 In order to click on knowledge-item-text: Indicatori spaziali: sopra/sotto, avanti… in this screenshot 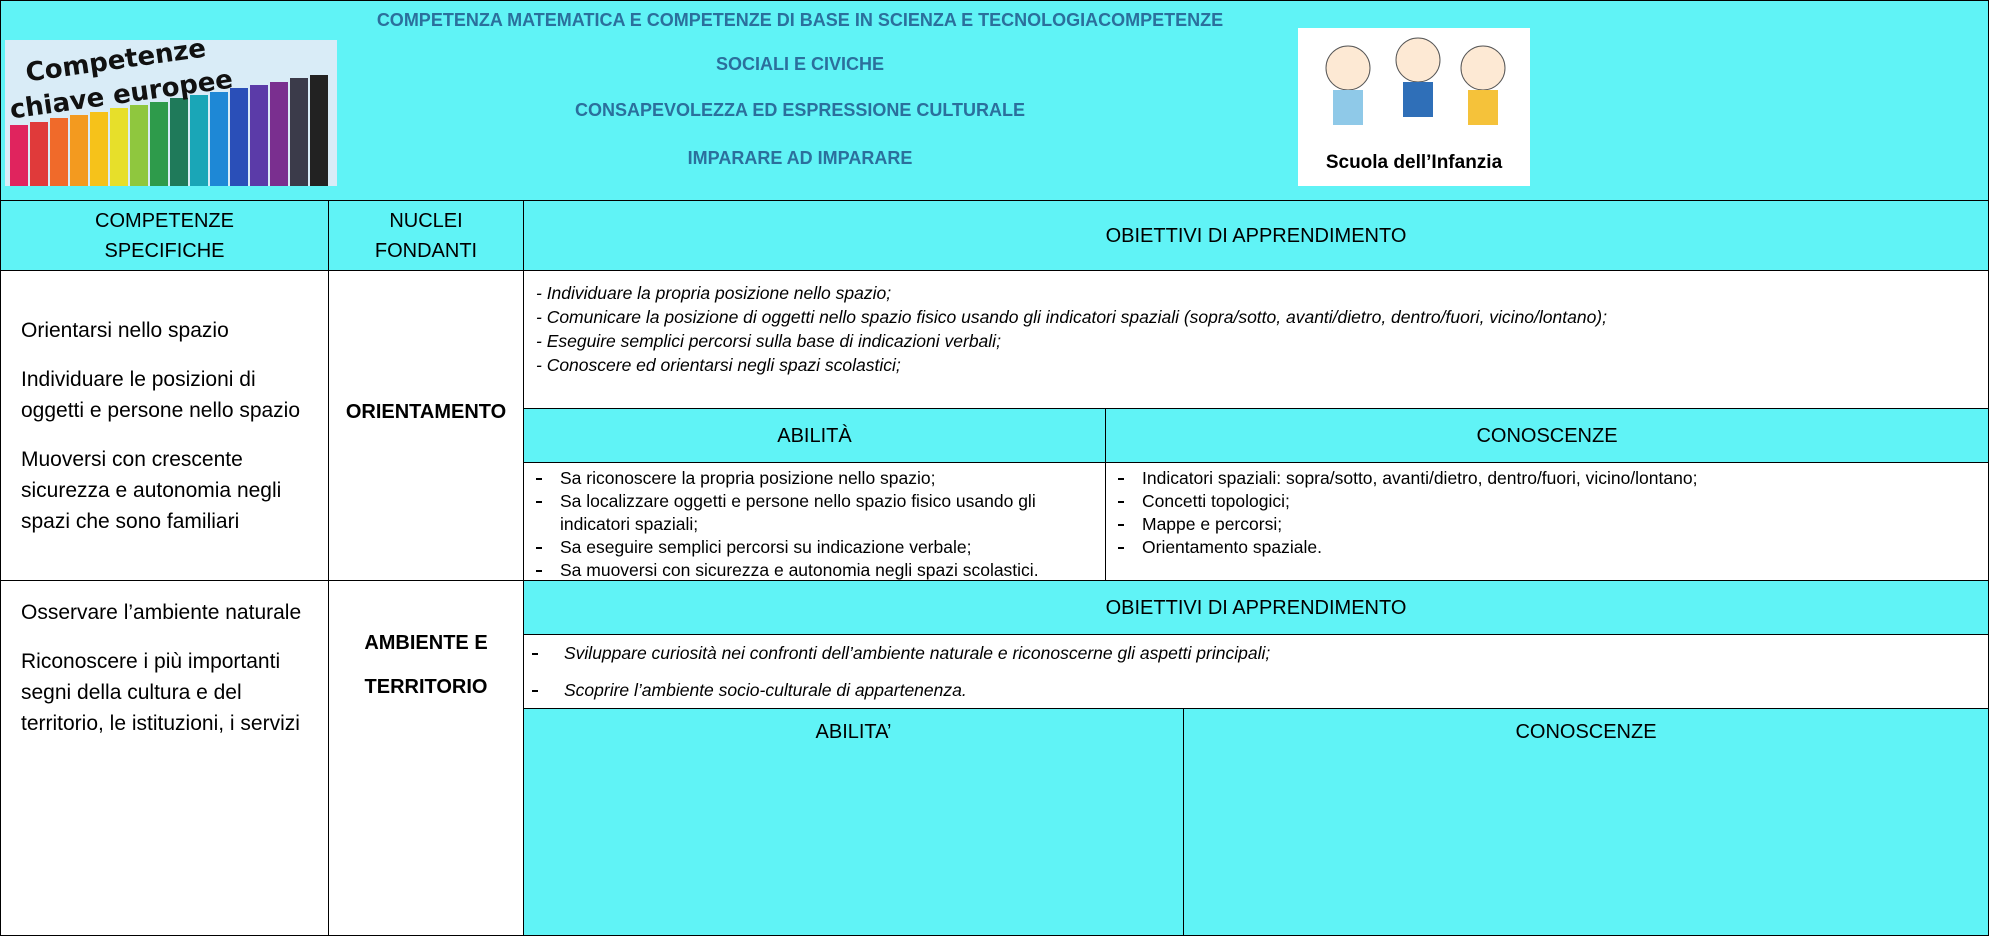, I will do `click(1420, 478)`.